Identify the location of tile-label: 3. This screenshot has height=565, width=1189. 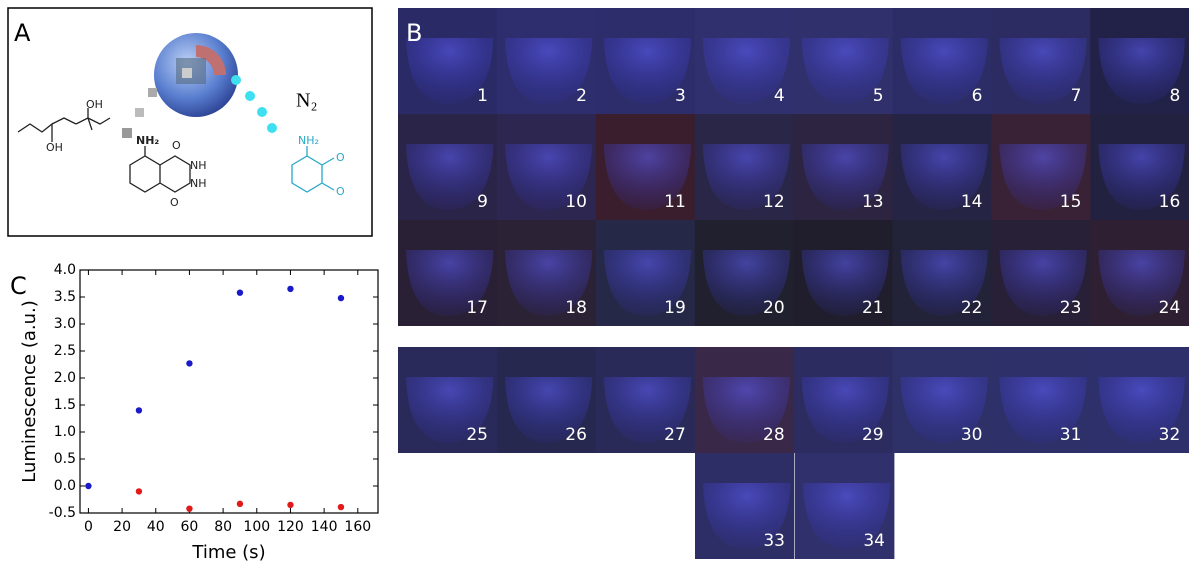
(680, 96).